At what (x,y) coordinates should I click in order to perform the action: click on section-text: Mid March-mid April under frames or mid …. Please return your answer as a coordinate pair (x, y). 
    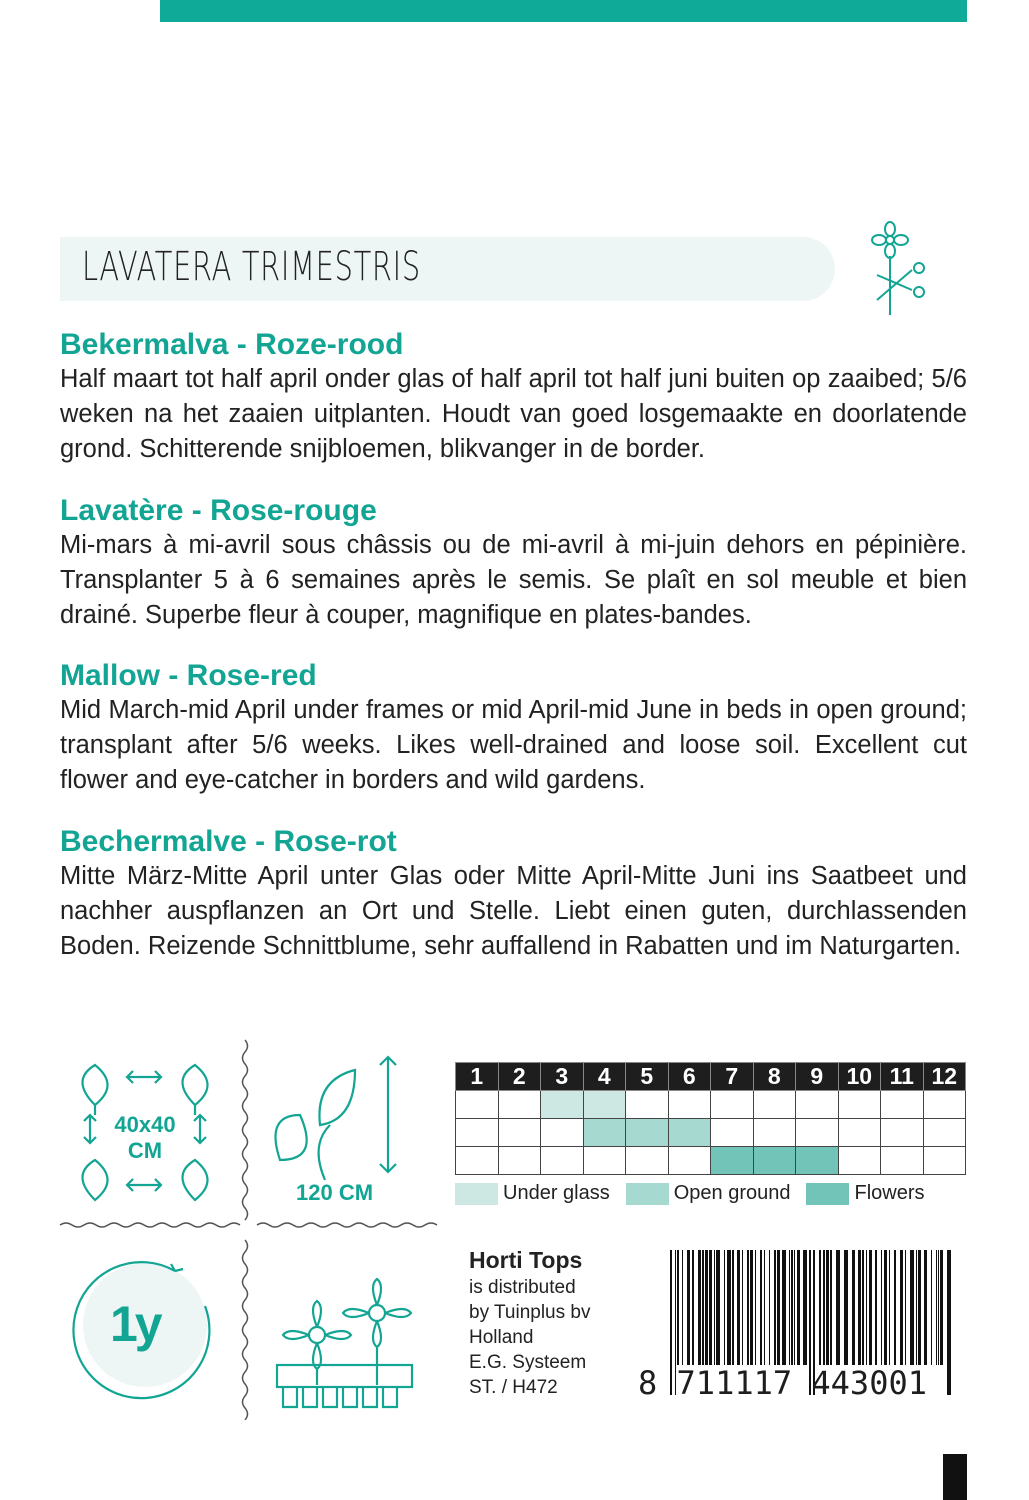
    Looking at the image, I should click on (513, 745).